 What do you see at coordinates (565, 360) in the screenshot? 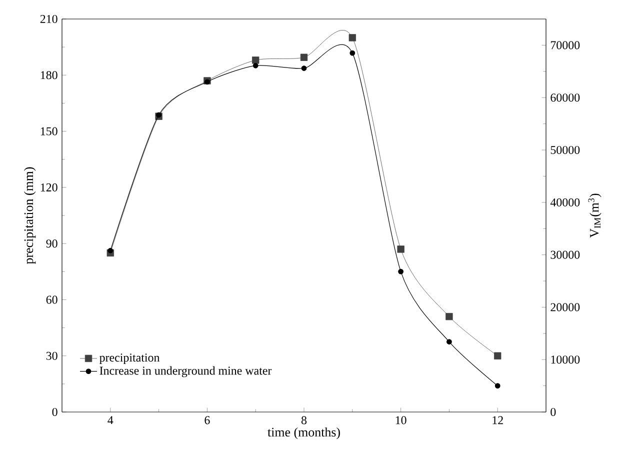
I see `y2-tick-label: 10000` at bounding box center [565, 360].